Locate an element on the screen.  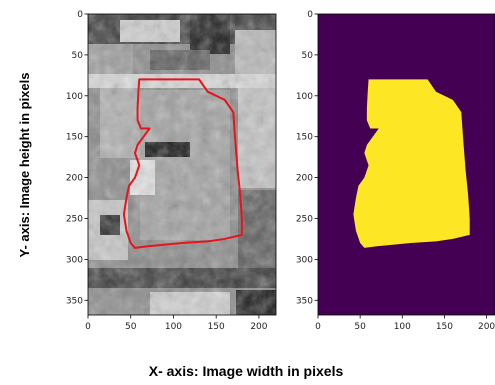
left-x-tick-label: 100 is located at coordinates (173, 327).